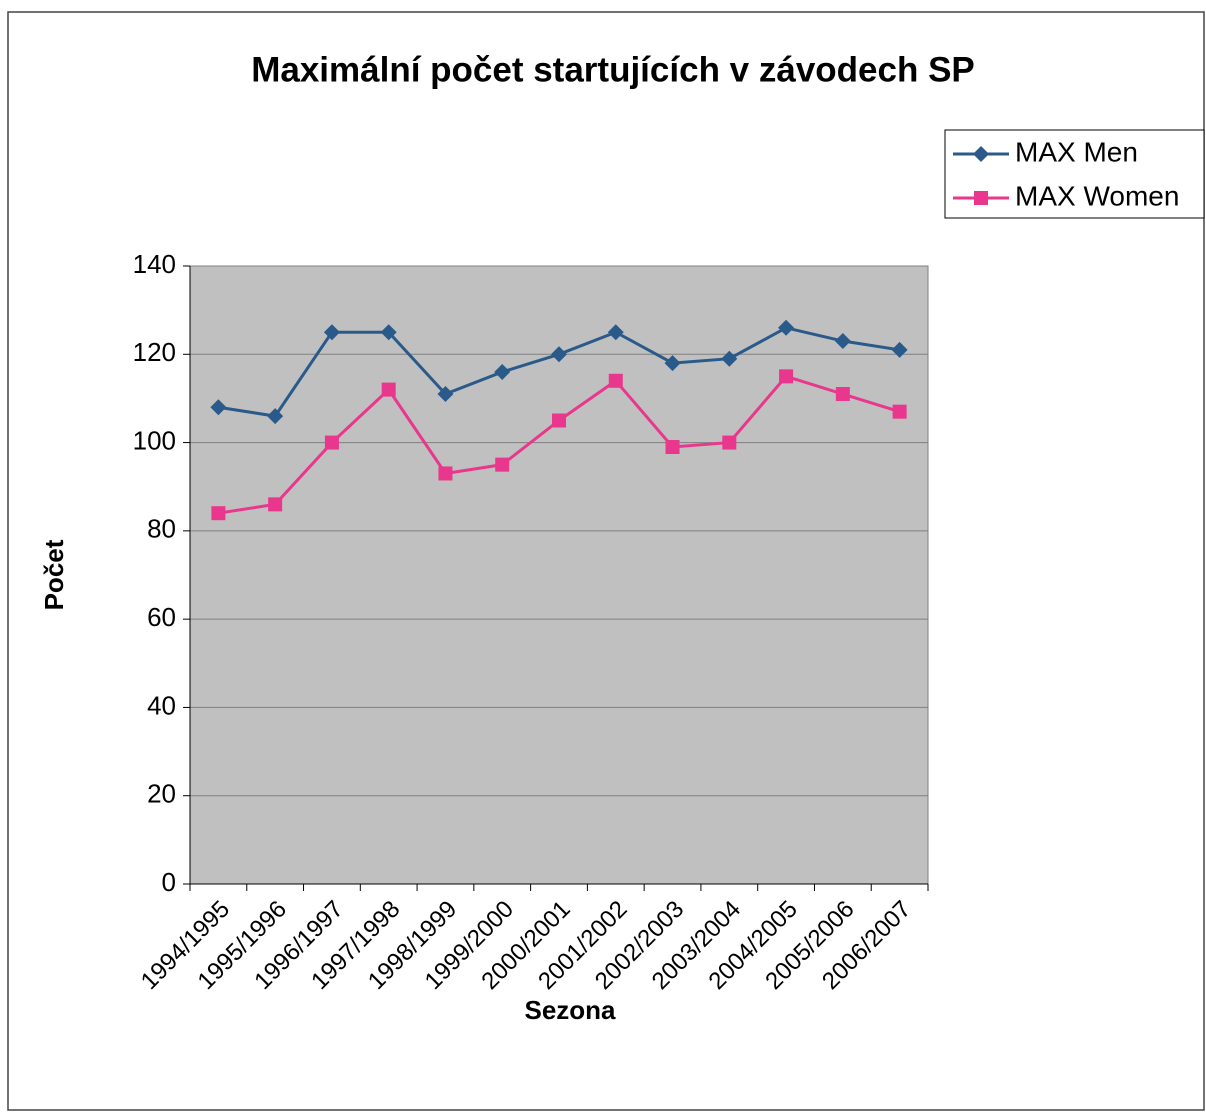 Image resolution: width=1206 pixels, height=1112 pixels. What do you see at coordinates (161, 794) in the screenshot?
I see `y-tick-label: 20` at bounding box center [161, 794].